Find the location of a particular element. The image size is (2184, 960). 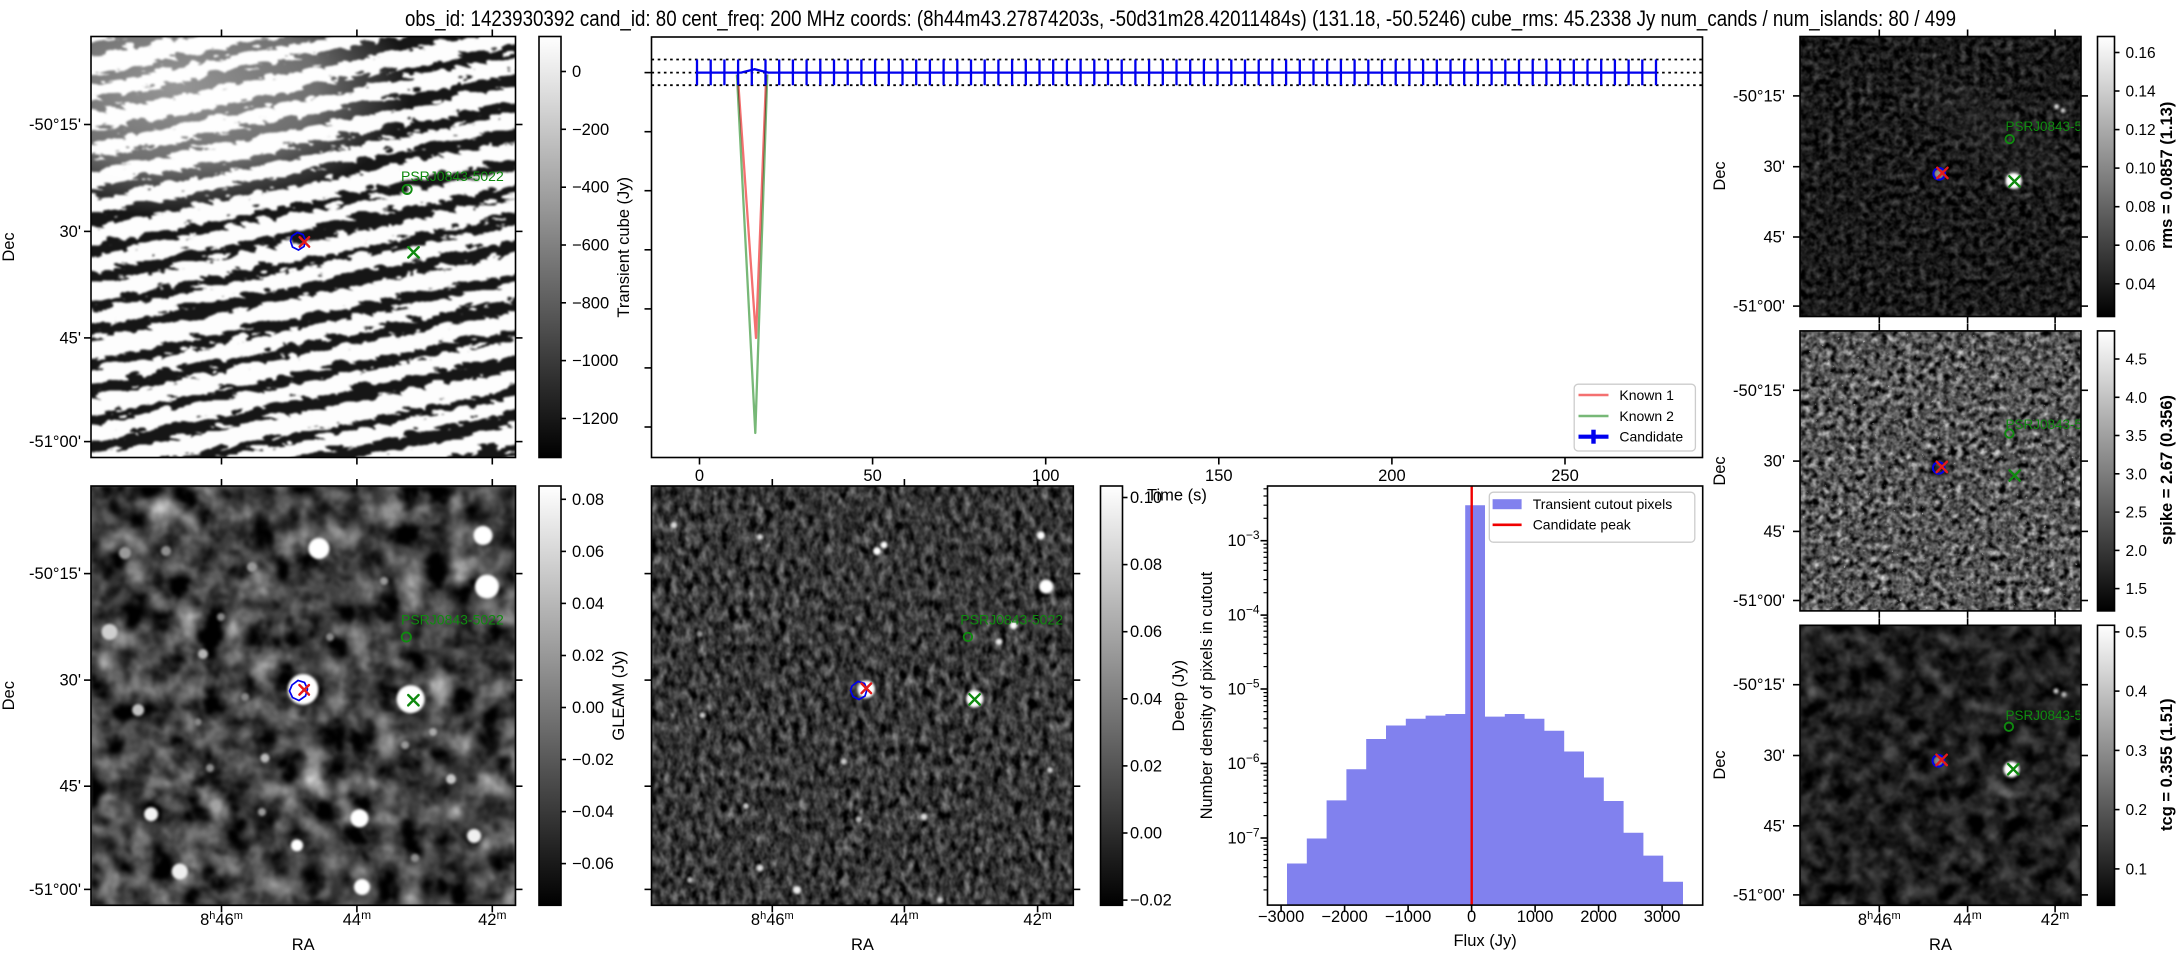

svg-text: Deep (Jy) is located at coordinates (1179, 696).